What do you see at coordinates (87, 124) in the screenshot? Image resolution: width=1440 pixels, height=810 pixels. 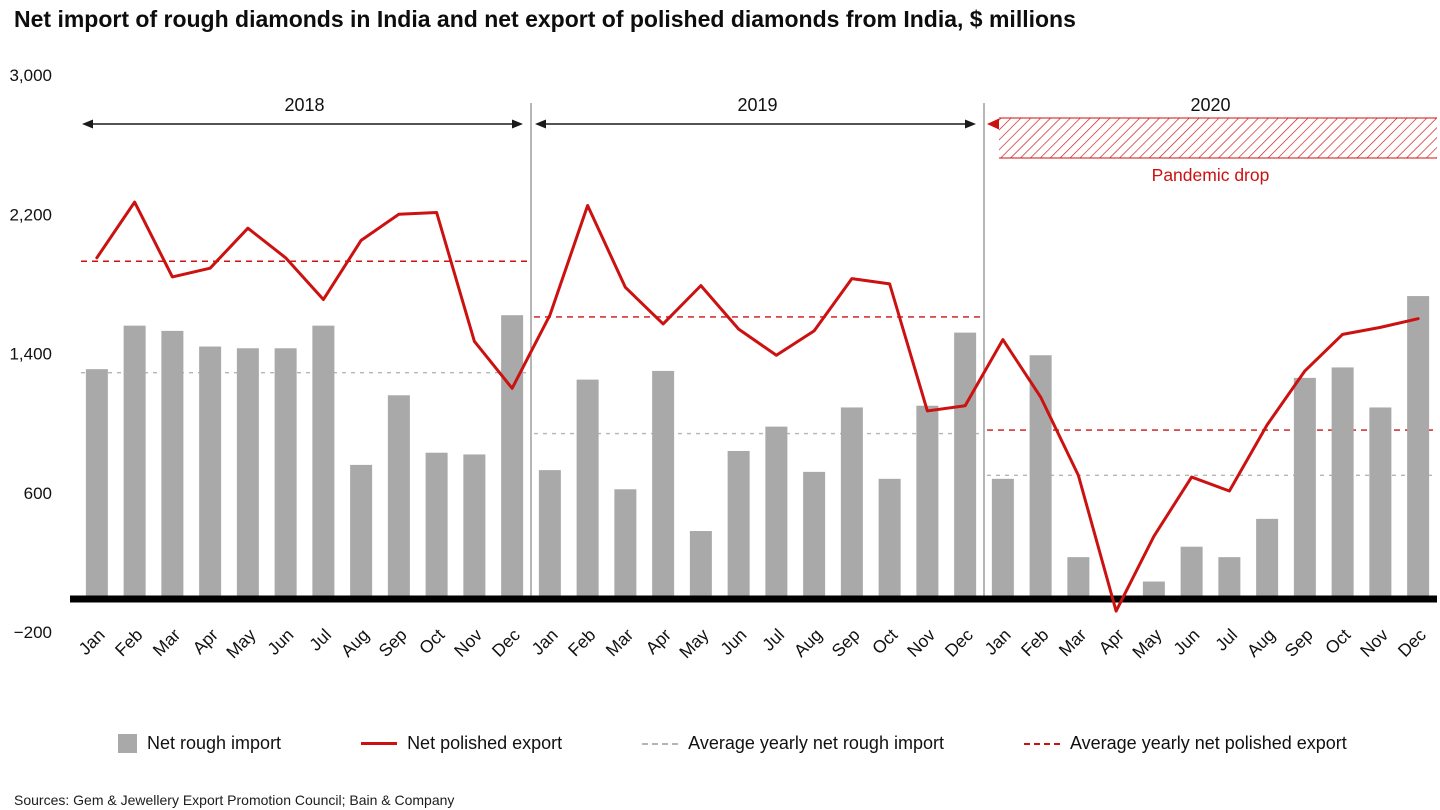 I see `arrow-left-icon` at bounding box center [87, 124].